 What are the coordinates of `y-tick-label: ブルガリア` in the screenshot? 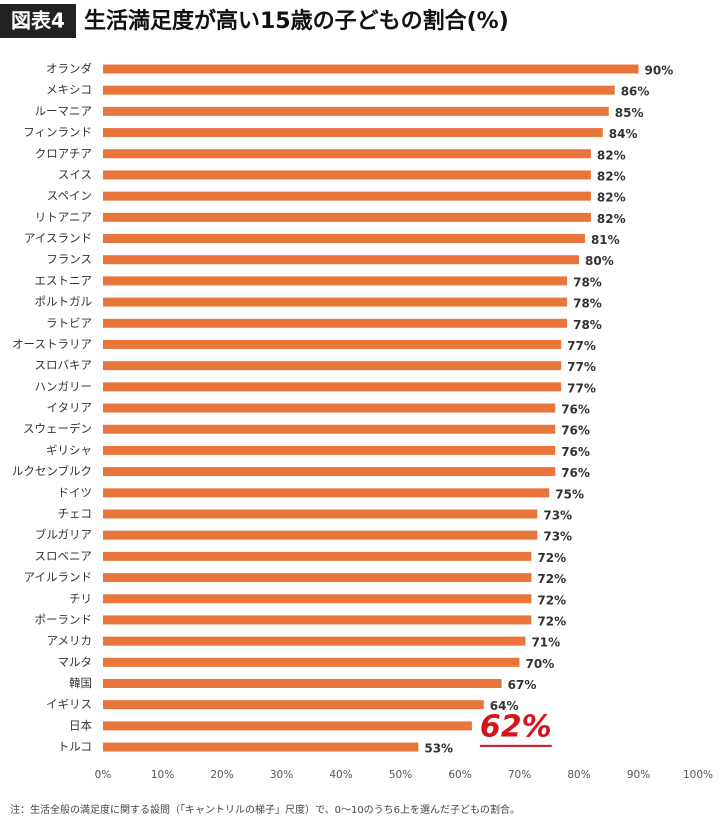 It's located at (63, 535).